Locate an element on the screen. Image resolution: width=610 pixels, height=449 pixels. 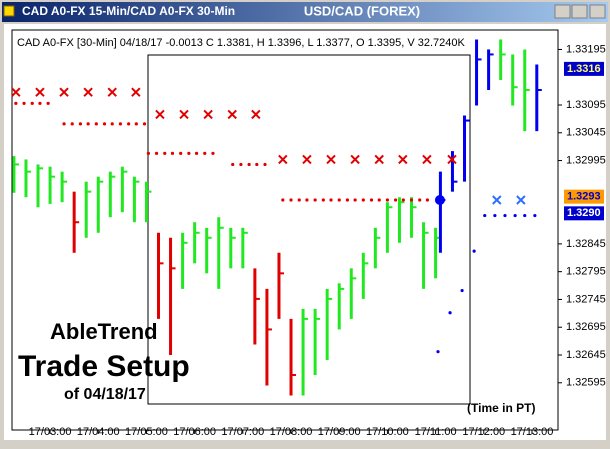
x-tick-label: 17/07:00 is located at coordinates (242, 432).